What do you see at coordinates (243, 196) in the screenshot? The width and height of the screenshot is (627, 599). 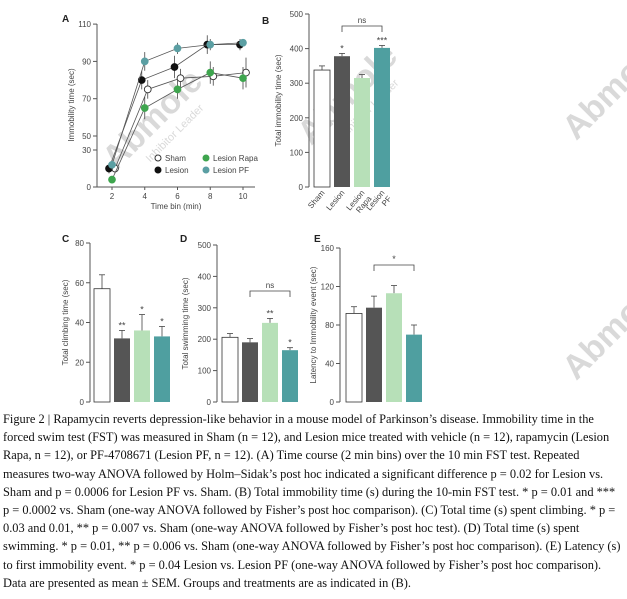 I see `x-tick-label: 10` at bounding box center [243, 196].